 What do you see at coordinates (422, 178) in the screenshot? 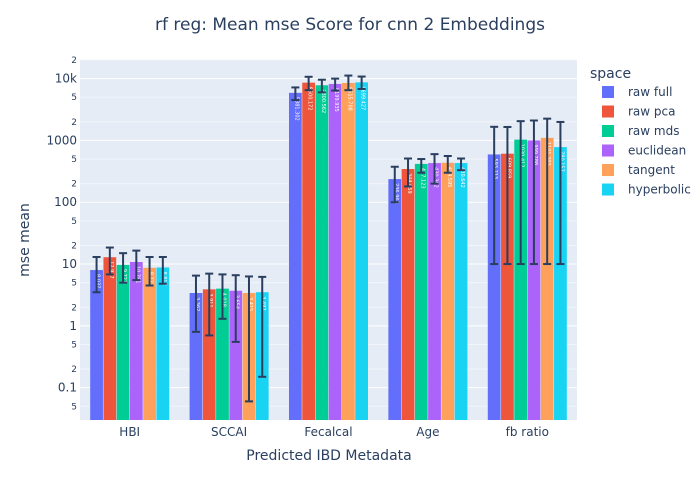
I see `bar-value-label: 417.123` at bounding box center [422, 178].